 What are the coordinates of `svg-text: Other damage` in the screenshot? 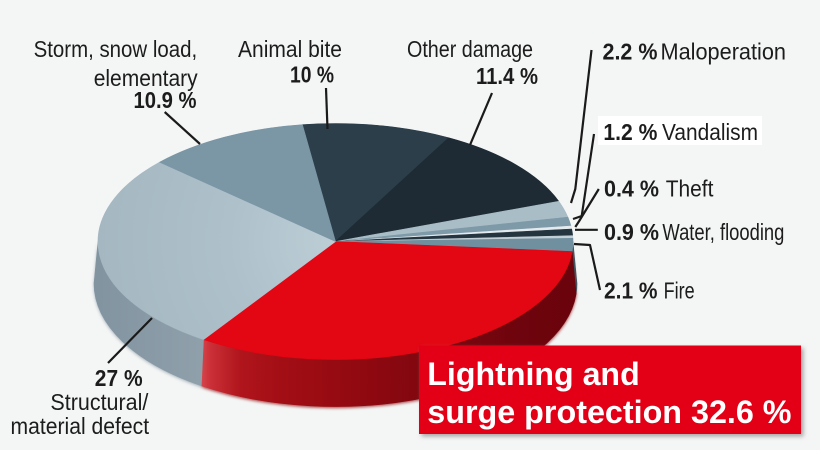 It's located at (470, 49).